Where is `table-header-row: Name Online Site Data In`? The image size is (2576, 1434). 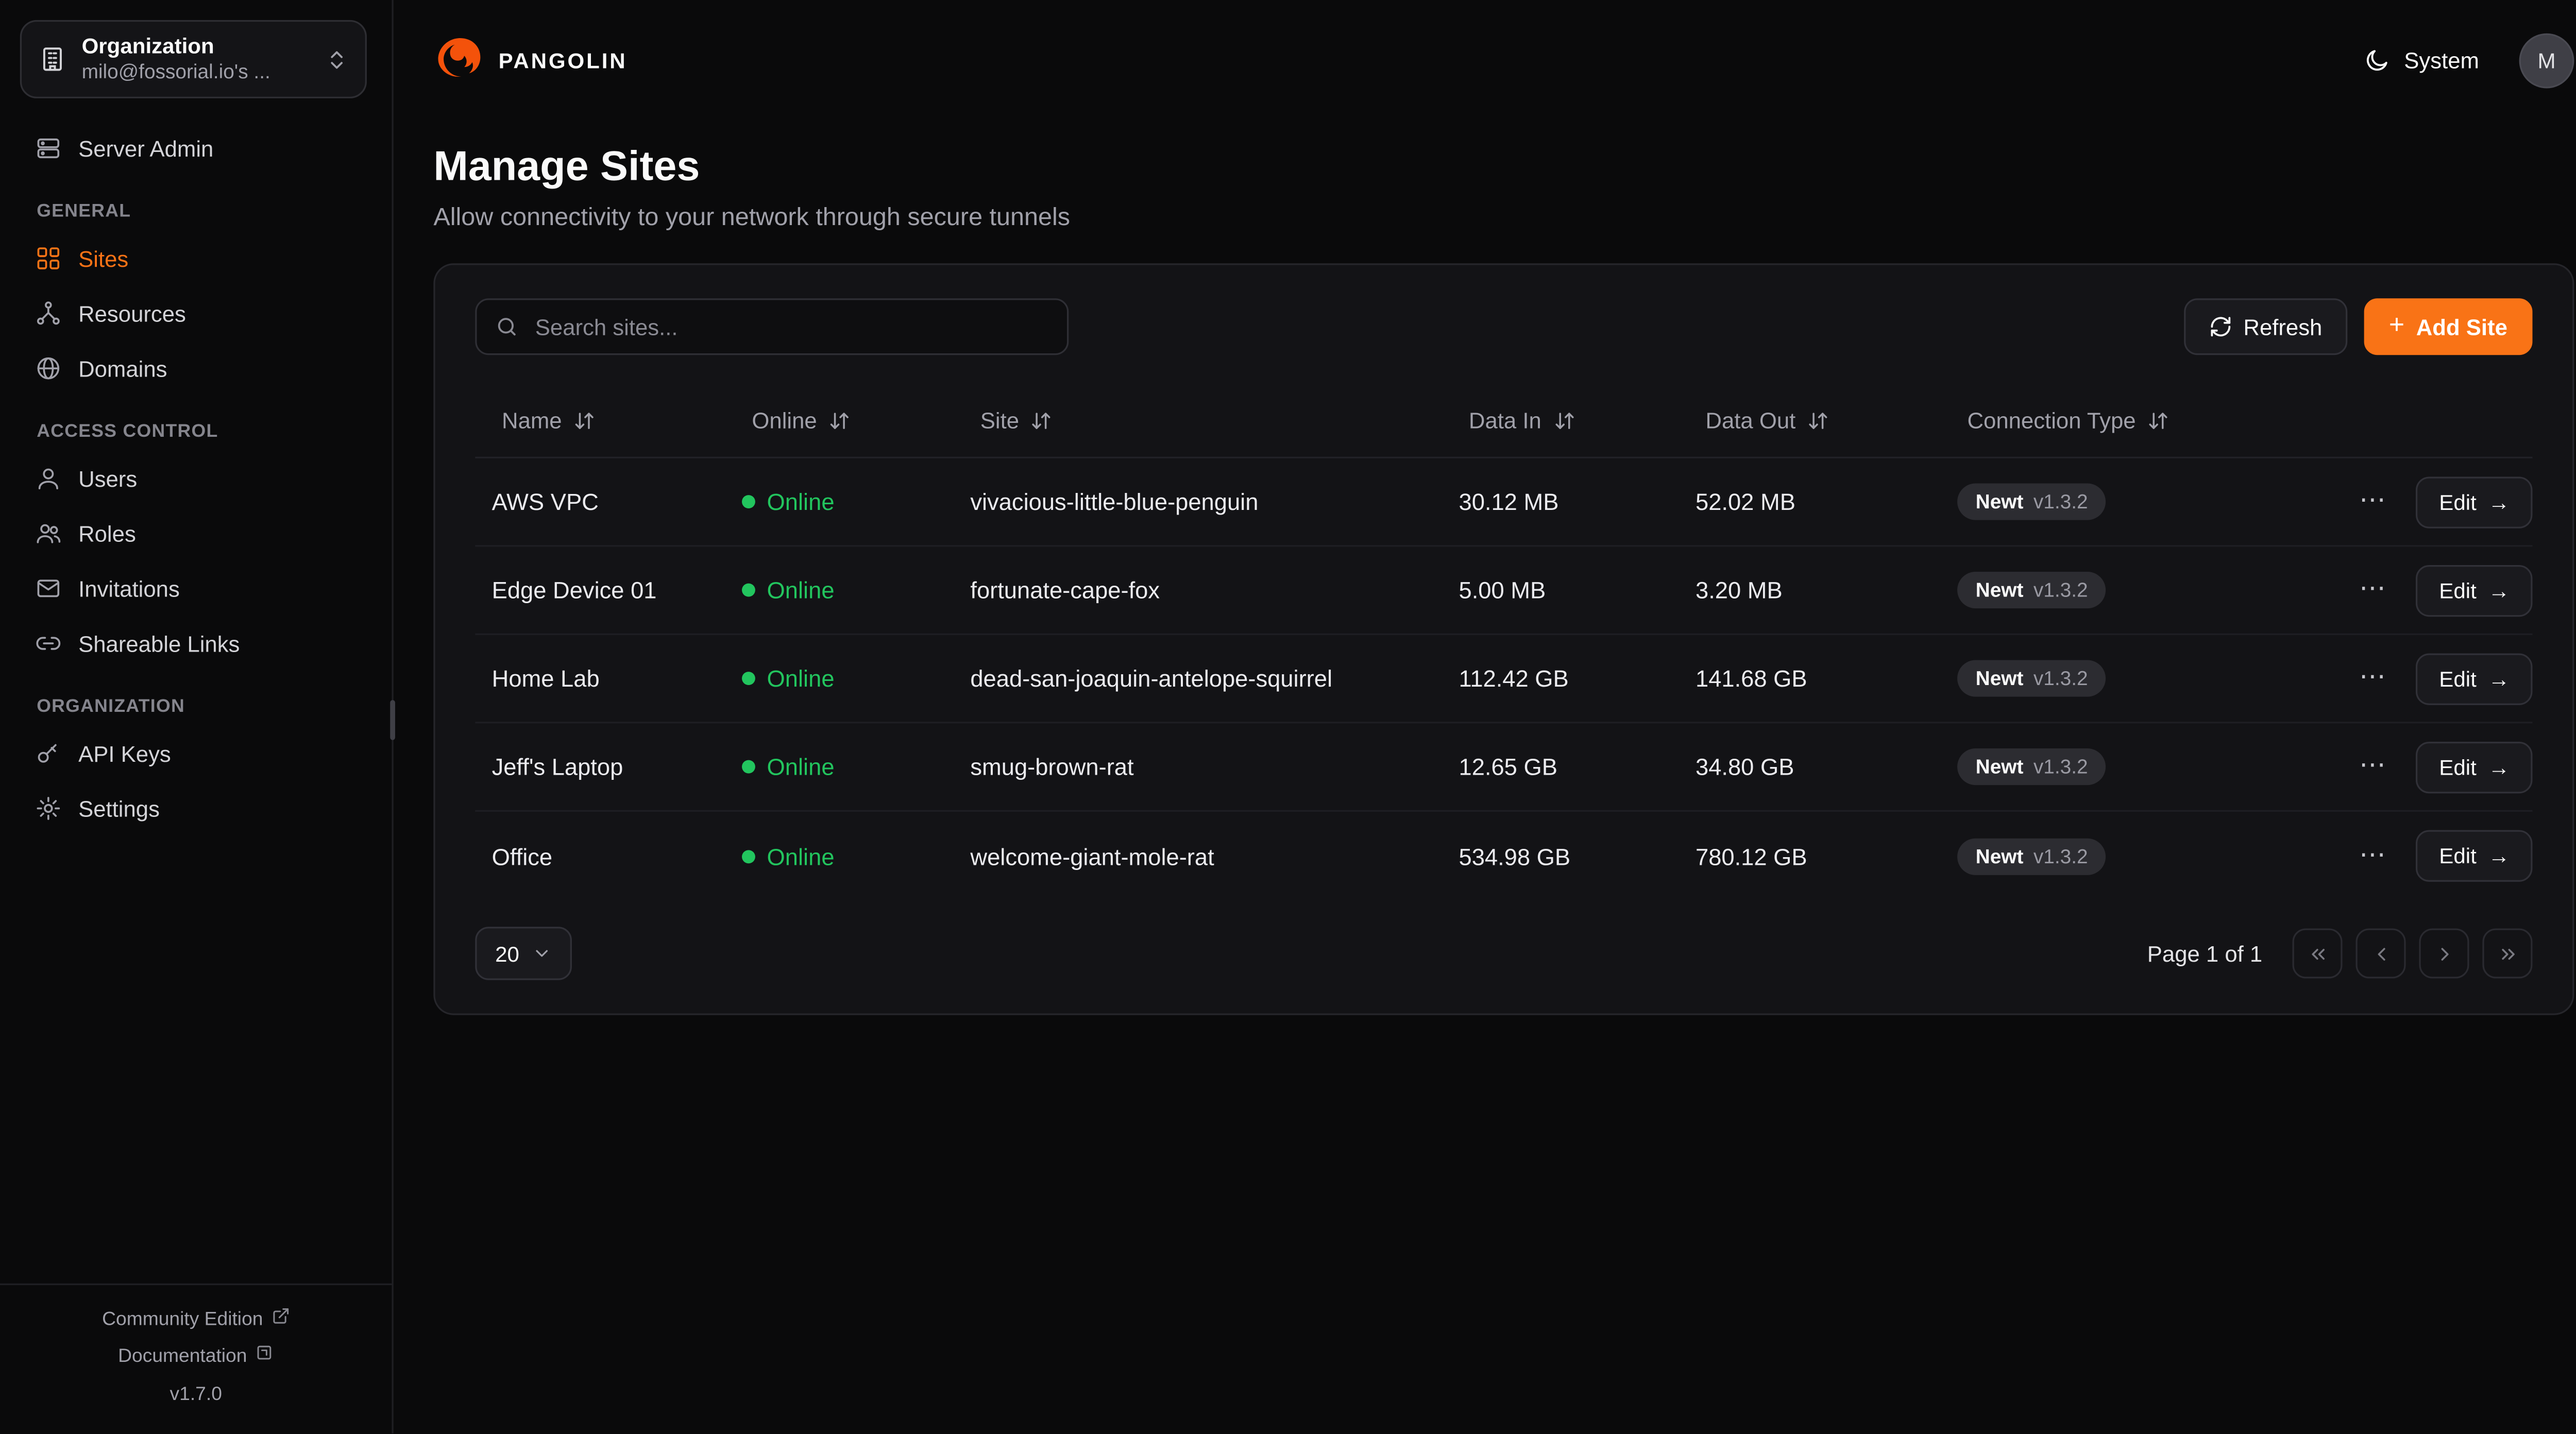 table-header-row: Name Online Site Data In is located at coordinates (1504, 421).